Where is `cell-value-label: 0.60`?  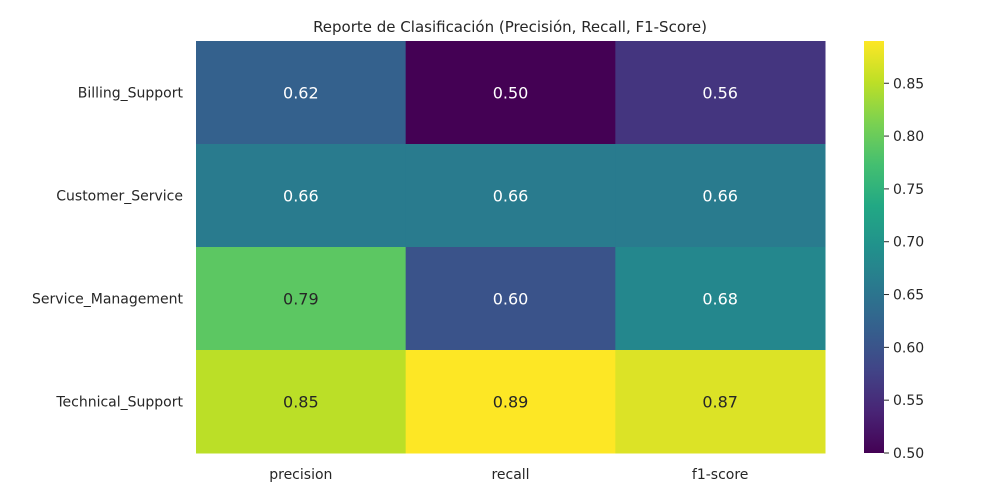
cell-value-label: 0.60 is located at coordinates (511, 299).